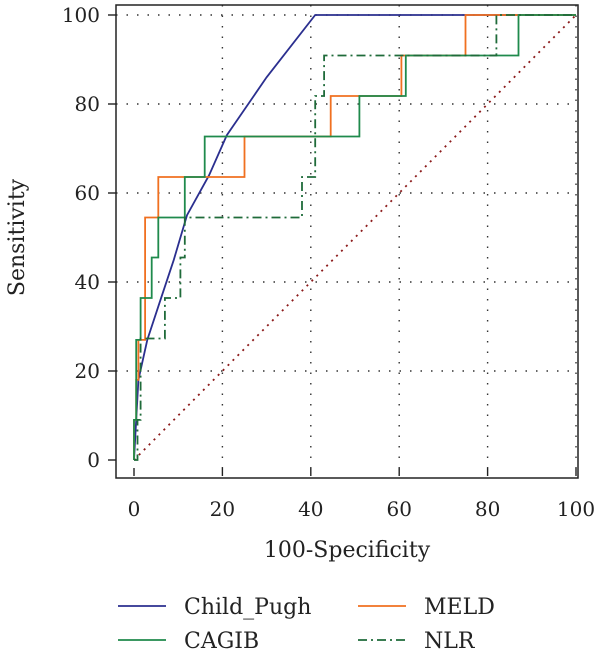 This screenshot has height=661, width=600. What do you see at coordinates (81, 15) in the screenshot?
I see `y-tick-label: 100` at bounding box center [81, 15].